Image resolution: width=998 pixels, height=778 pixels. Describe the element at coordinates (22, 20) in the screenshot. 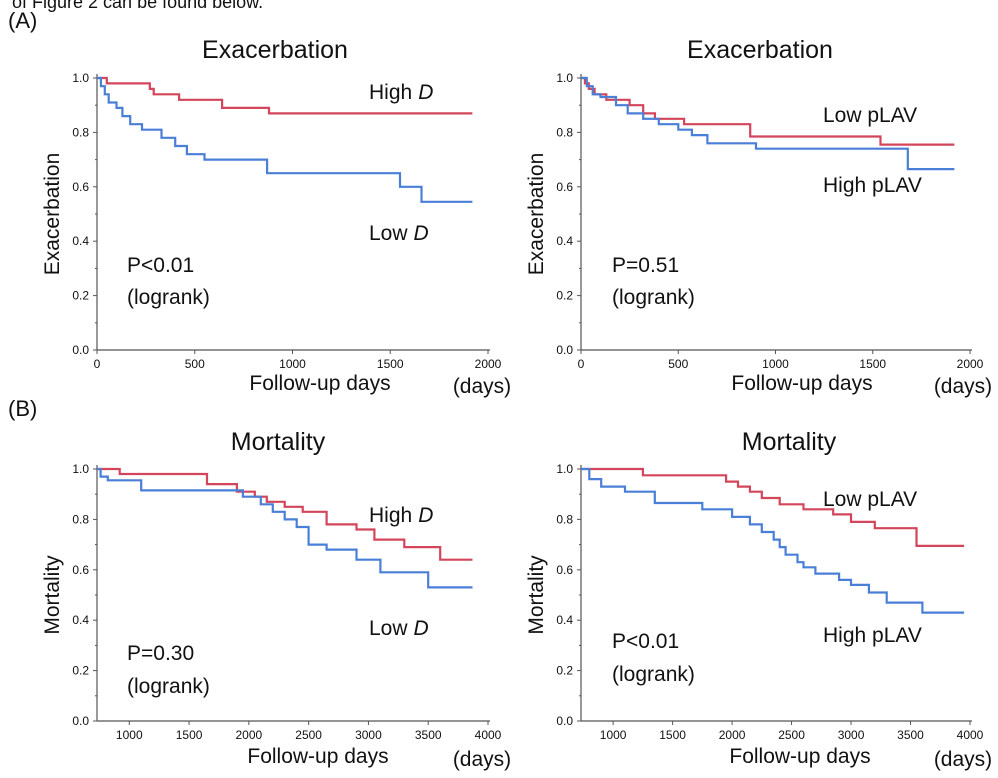

I see `panel-label-a: (A)` at that location.